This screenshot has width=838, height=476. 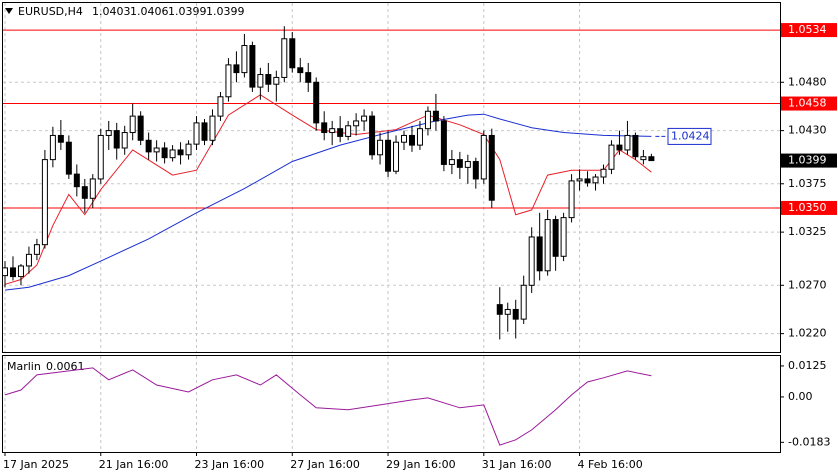 What do you see at coordinates (230, 464) in the screenshot?
I see `x-tick-label: 23 Jan 16:00` at bounding box center [230, 464].